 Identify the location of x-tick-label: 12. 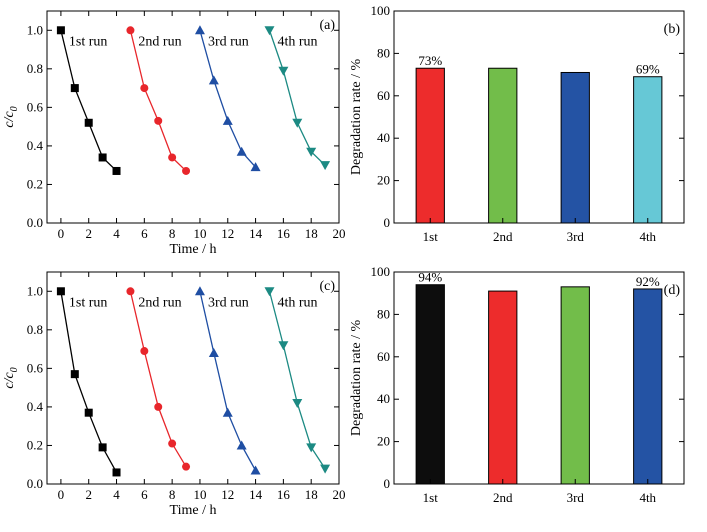
(227, 233).